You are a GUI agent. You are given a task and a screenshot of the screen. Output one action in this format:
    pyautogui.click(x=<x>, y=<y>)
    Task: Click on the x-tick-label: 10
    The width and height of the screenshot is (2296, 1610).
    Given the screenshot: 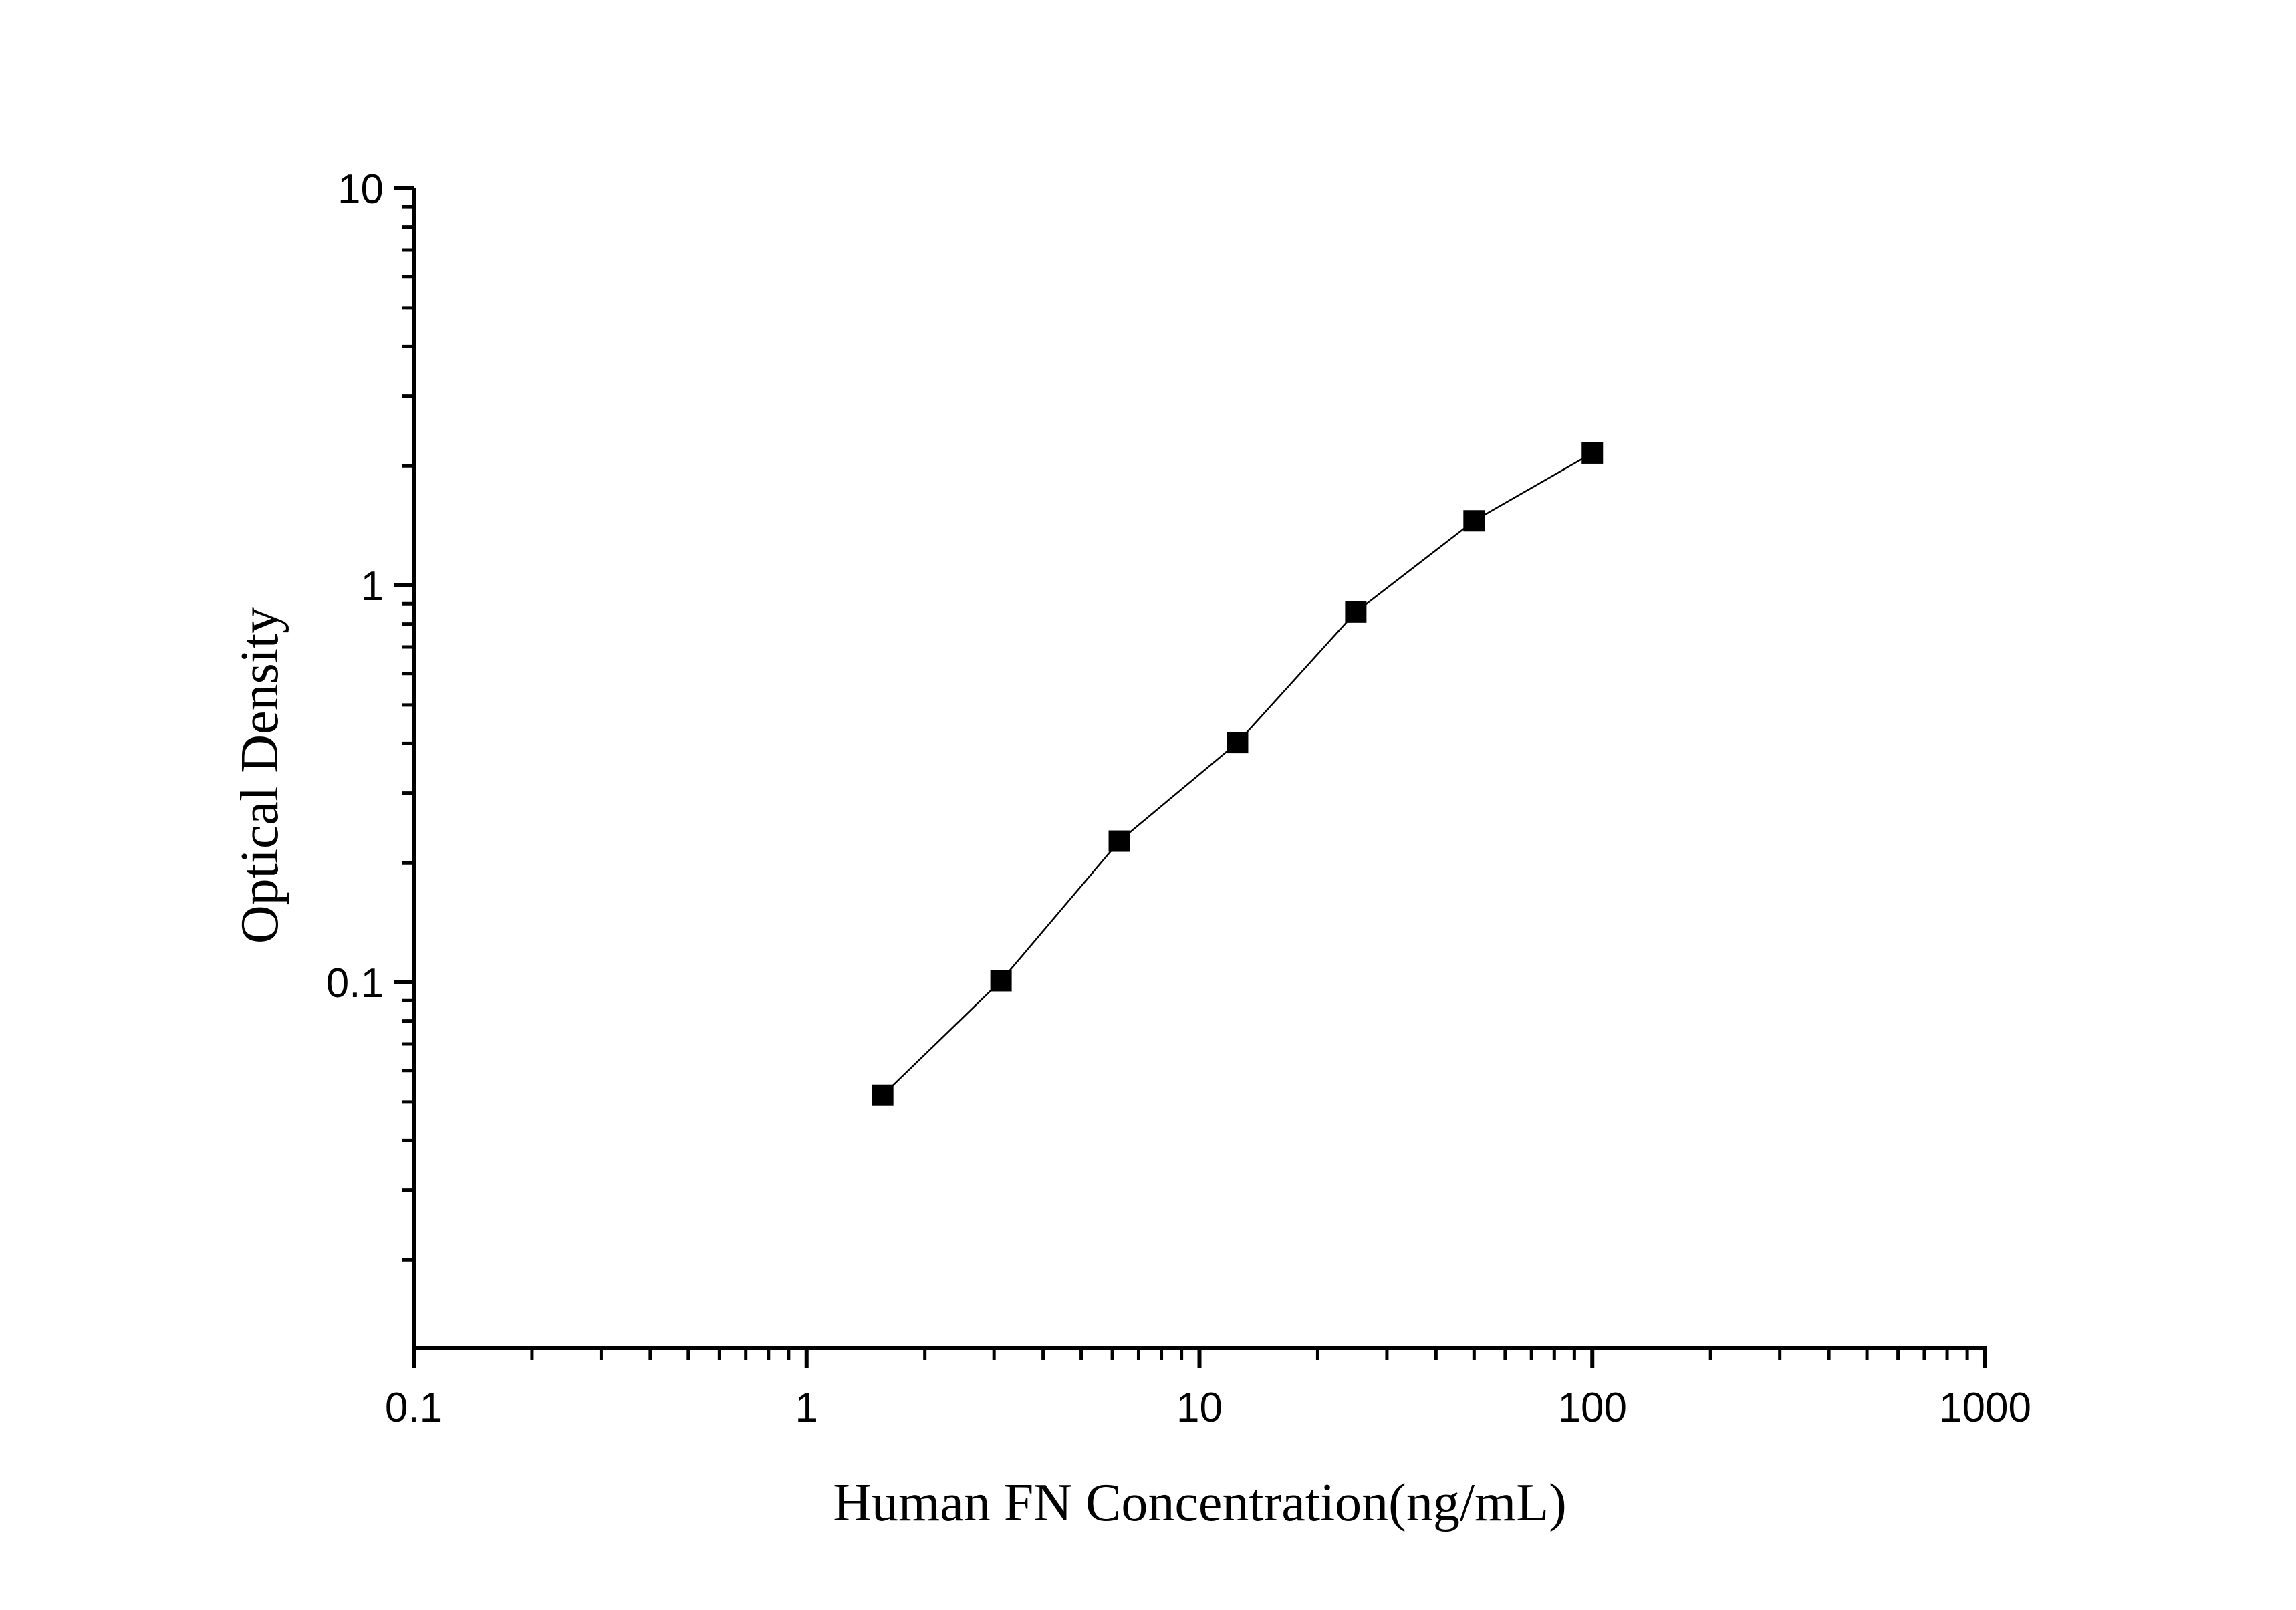 What is the action you would take?
    pyautogui.click(x=1199, y=1408)
    